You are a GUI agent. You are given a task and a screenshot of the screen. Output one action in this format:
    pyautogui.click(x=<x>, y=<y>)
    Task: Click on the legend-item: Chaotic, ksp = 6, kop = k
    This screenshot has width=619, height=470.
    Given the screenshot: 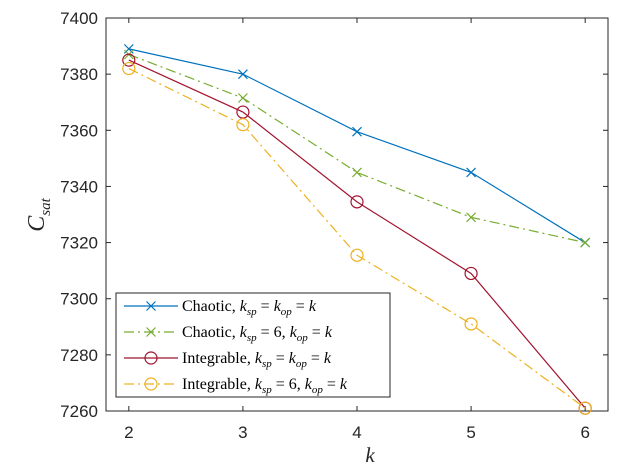 What is the action you would take?
    pyautogui.click(x=228, y=334)
    